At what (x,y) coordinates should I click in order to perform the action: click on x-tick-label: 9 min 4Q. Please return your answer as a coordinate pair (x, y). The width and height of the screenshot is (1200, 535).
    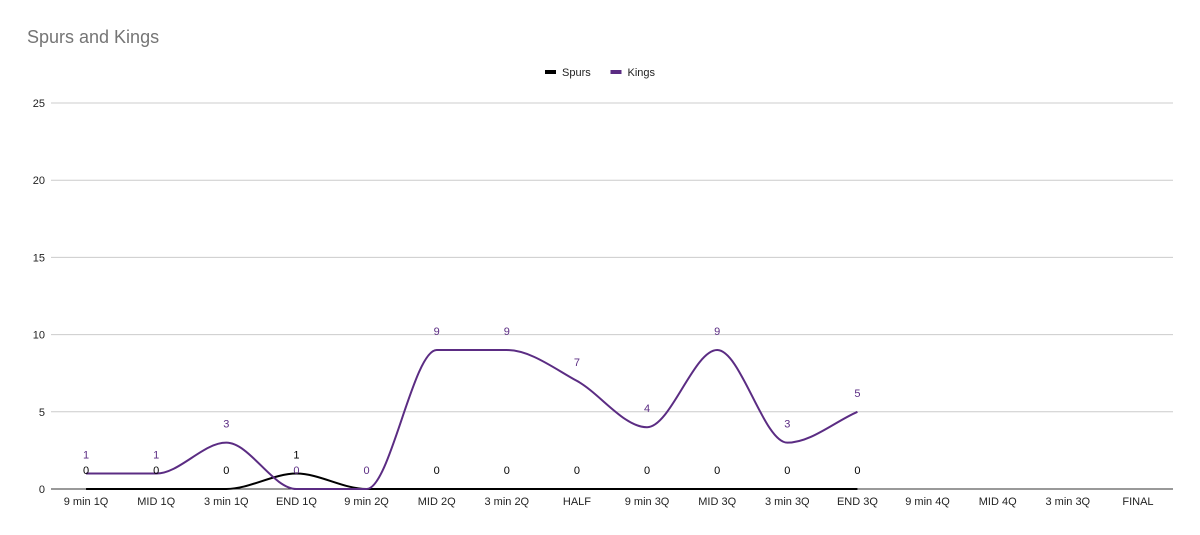
    Looking at the image, I should click on (927, 502).